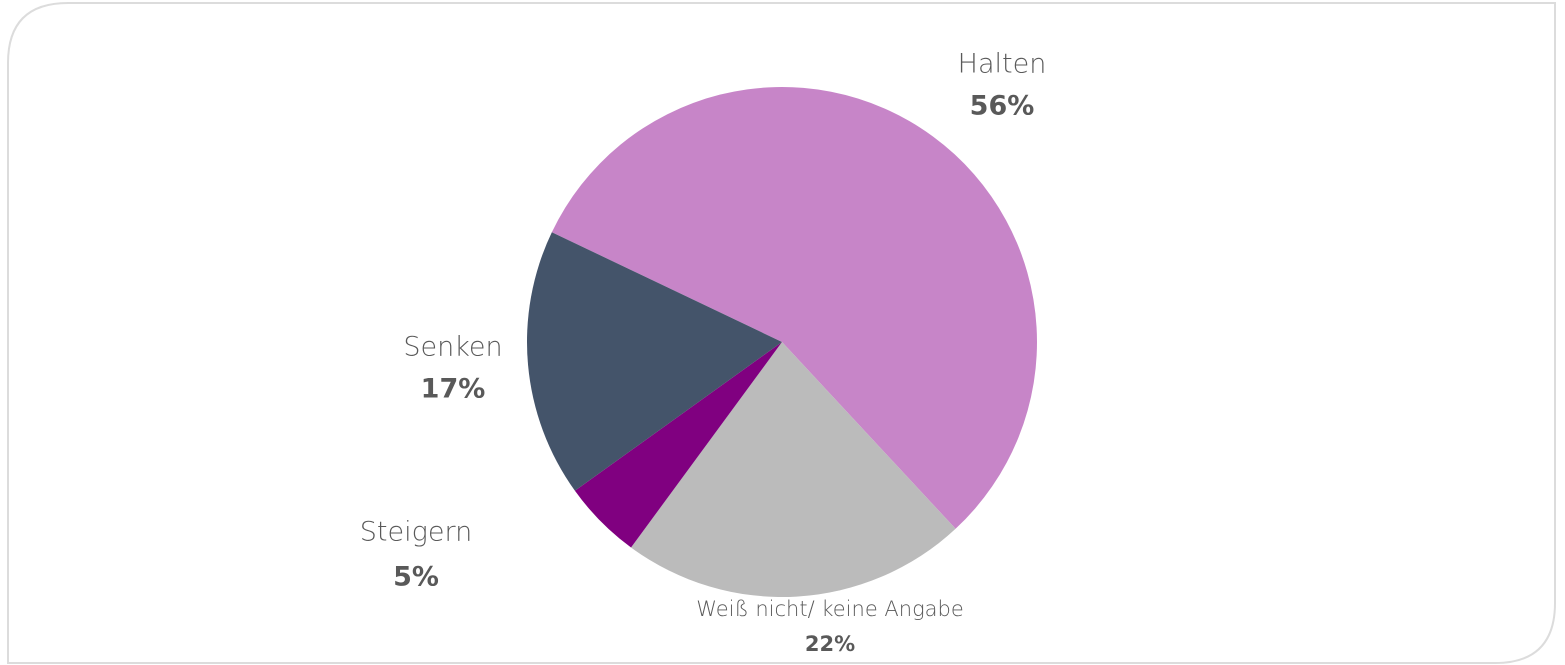  I want to click on category-label: Senken, so click(452, 347).